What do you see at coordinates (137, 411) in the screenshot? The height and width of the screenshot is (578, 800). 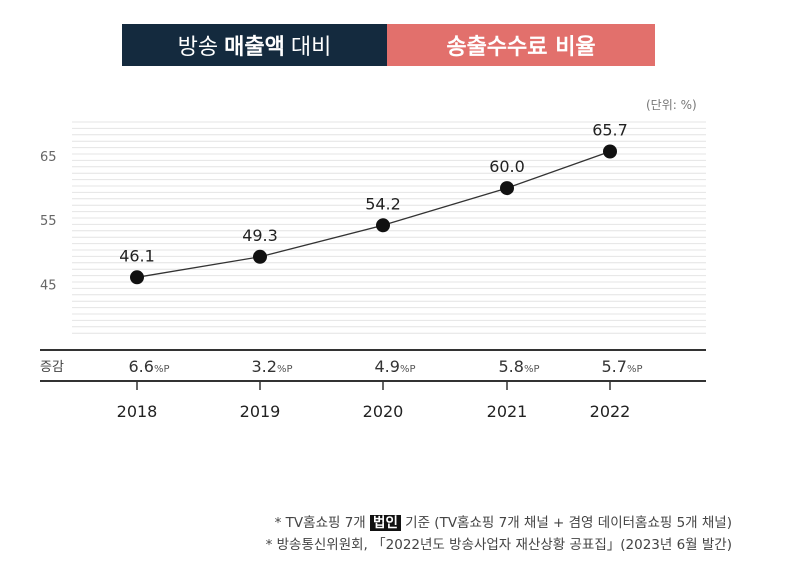 I see `x-tick-label: 2018` at bounding box center [137, 411].